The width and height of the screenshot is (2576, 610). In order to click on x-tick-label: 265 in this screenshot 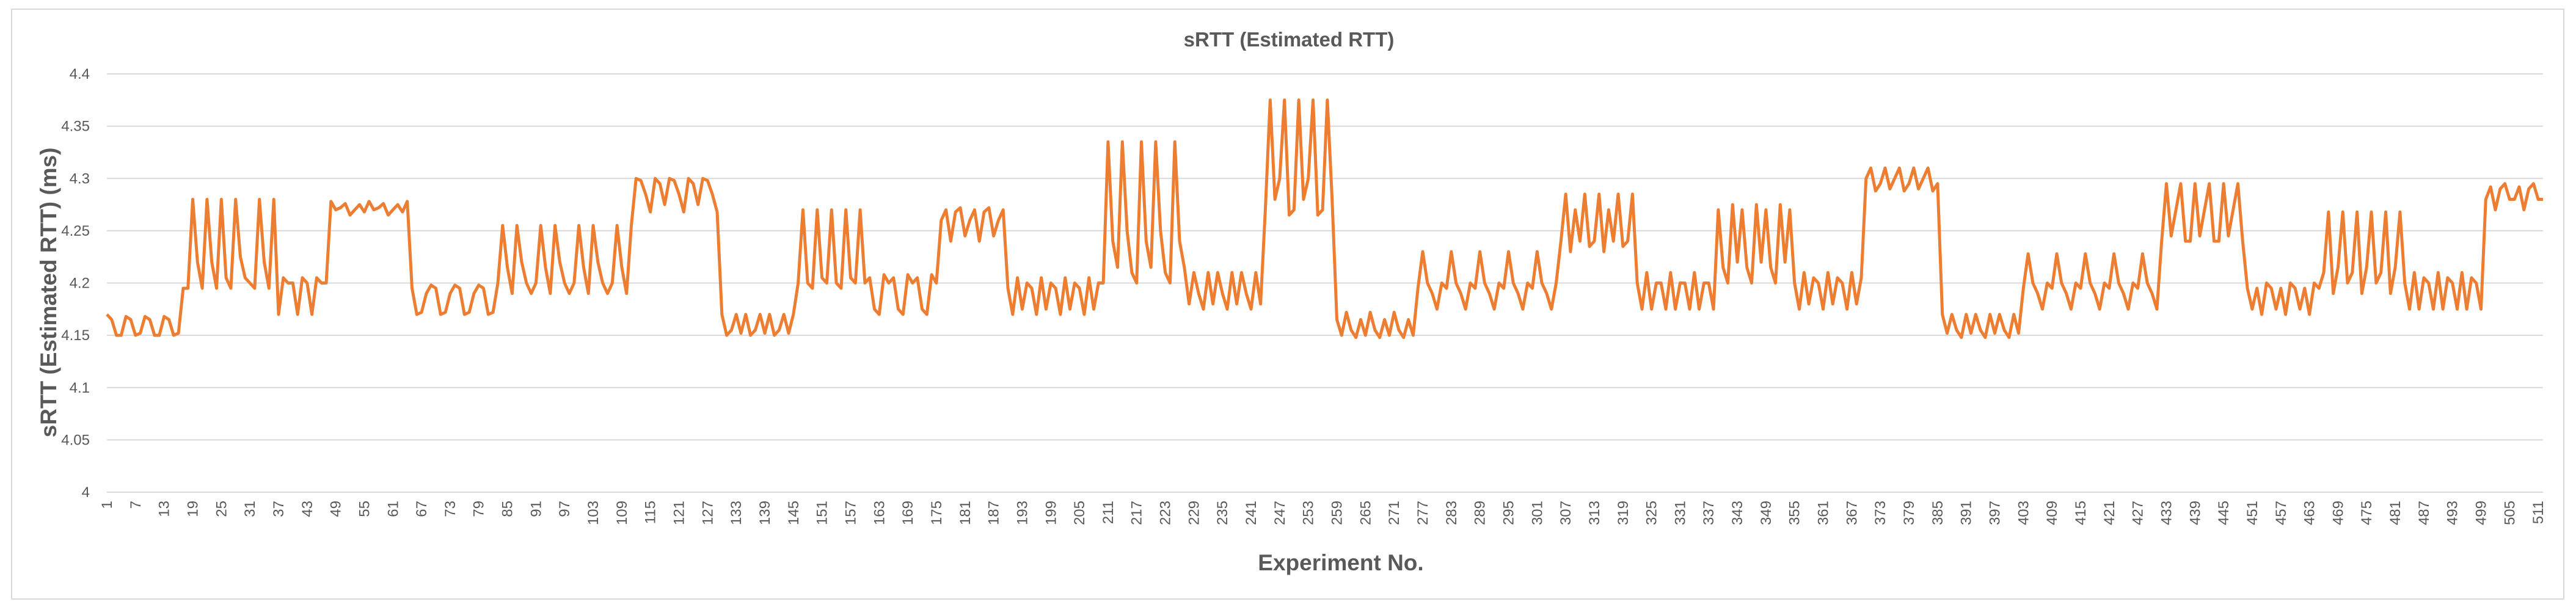, I will do `click(1366, 513)`.